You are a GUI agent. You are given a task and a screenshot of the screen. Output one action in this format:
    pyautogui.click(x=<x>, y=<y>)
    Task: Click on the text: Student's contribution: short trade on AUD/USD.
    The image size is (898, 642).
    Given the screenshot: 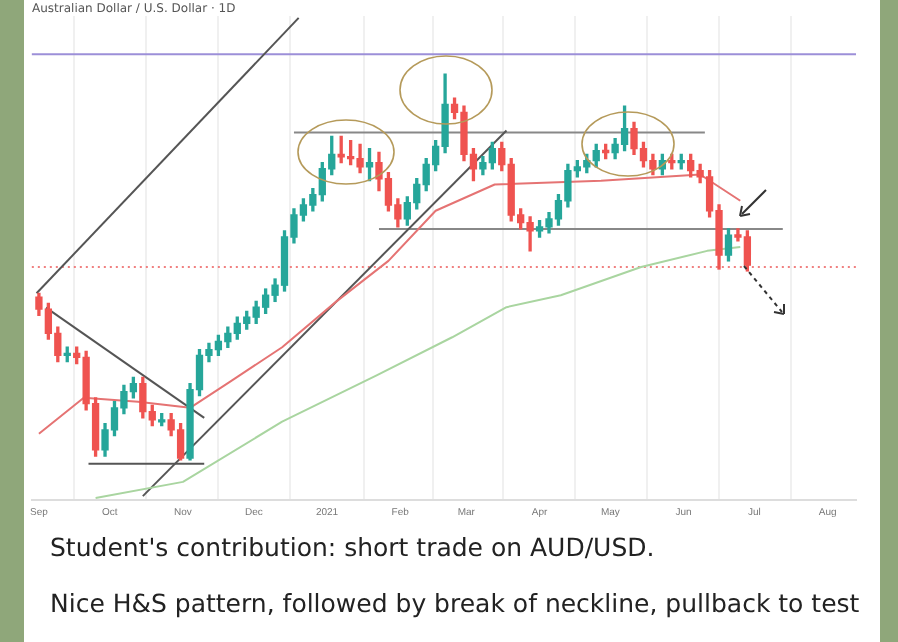 What is the action you would take?
    pyautogui.click(x=352, y=547)
    